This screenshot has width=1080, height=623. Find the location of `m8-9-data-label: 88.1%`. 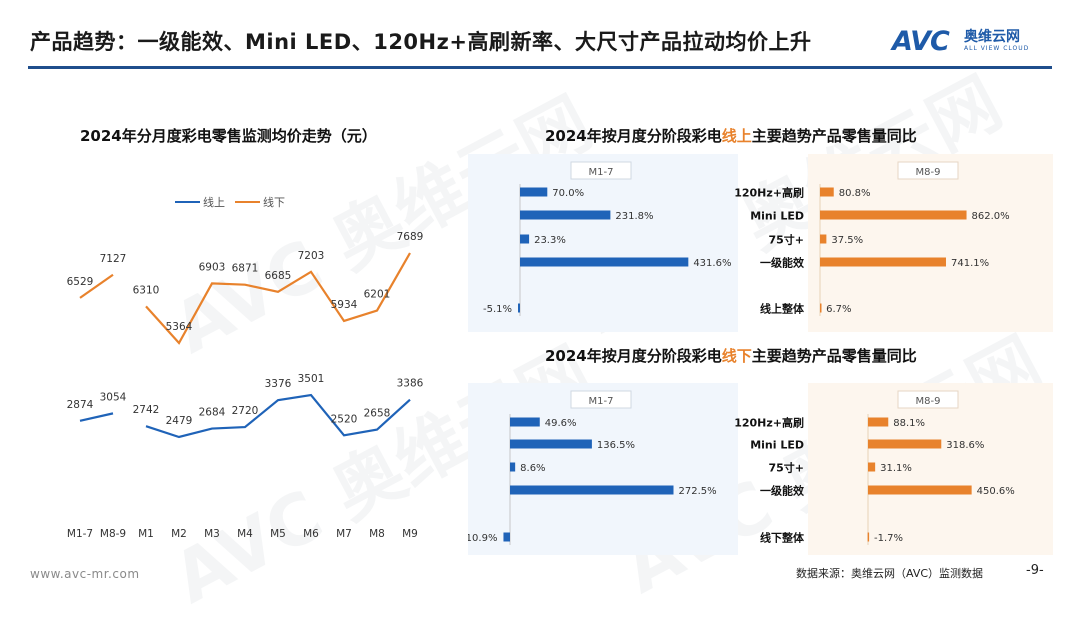

m8-9-data-label: 88.1% is located at coordinates (909, 423).